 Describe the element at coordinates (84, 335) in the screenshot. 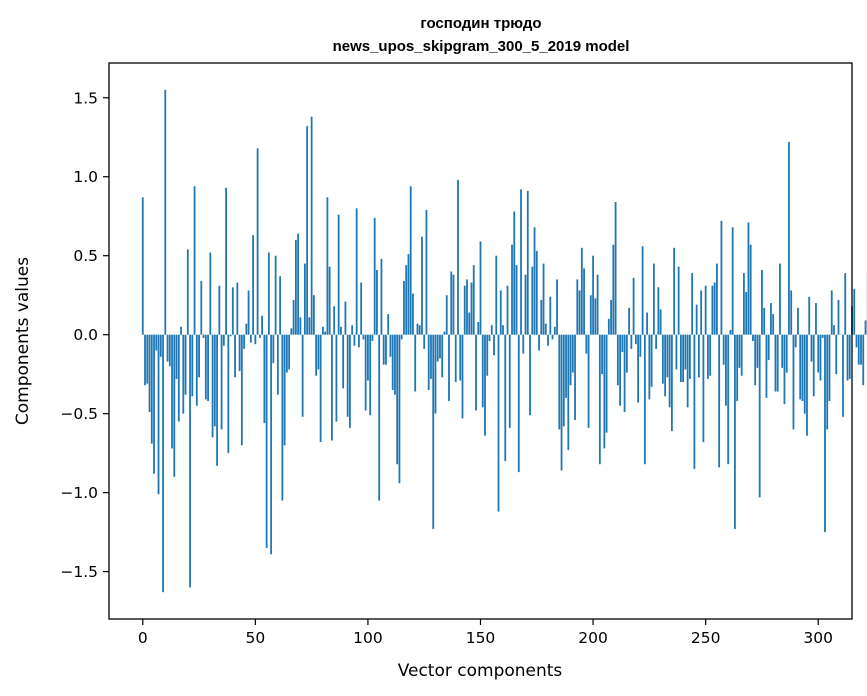

I see `y-axis-ticks: −1.5 −1.0 −0.5 0.0 0.5 1.0 1.5` at that location.